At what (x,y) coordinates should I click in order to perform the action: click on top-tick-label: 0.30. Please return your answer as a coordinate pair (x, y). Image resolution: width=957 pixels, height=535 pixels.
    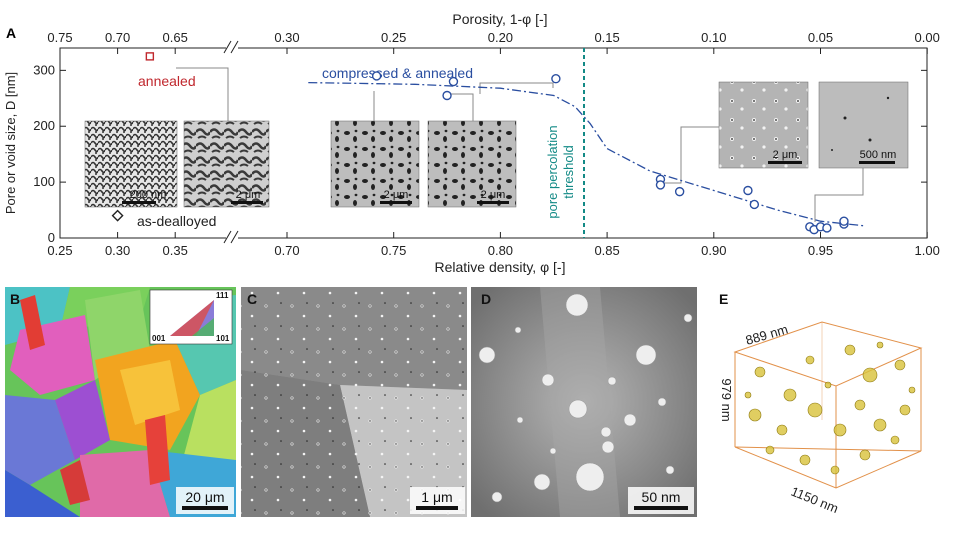
    Looking at the image, I should click on (286, 37).